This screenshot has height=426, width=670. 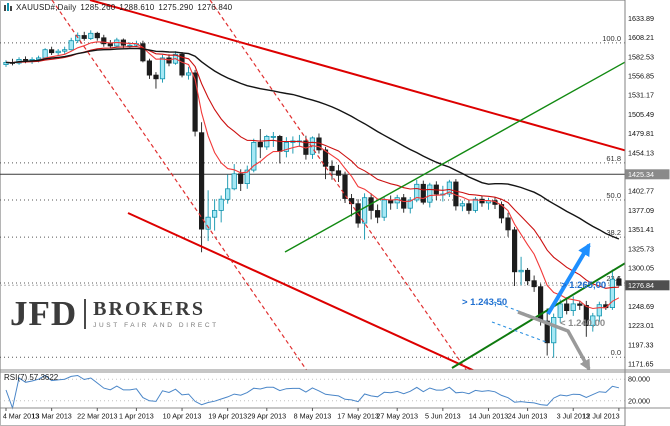 I want to click on price-tick: 1608.21, so click(x=641, y=37).